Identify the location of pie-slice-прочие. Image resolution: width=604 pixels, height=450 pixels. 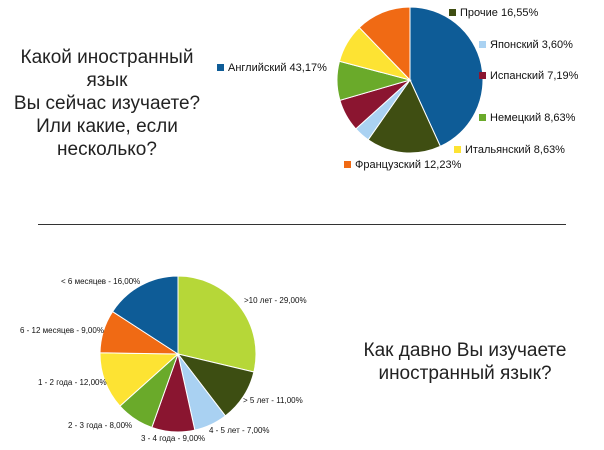
(404, 116).